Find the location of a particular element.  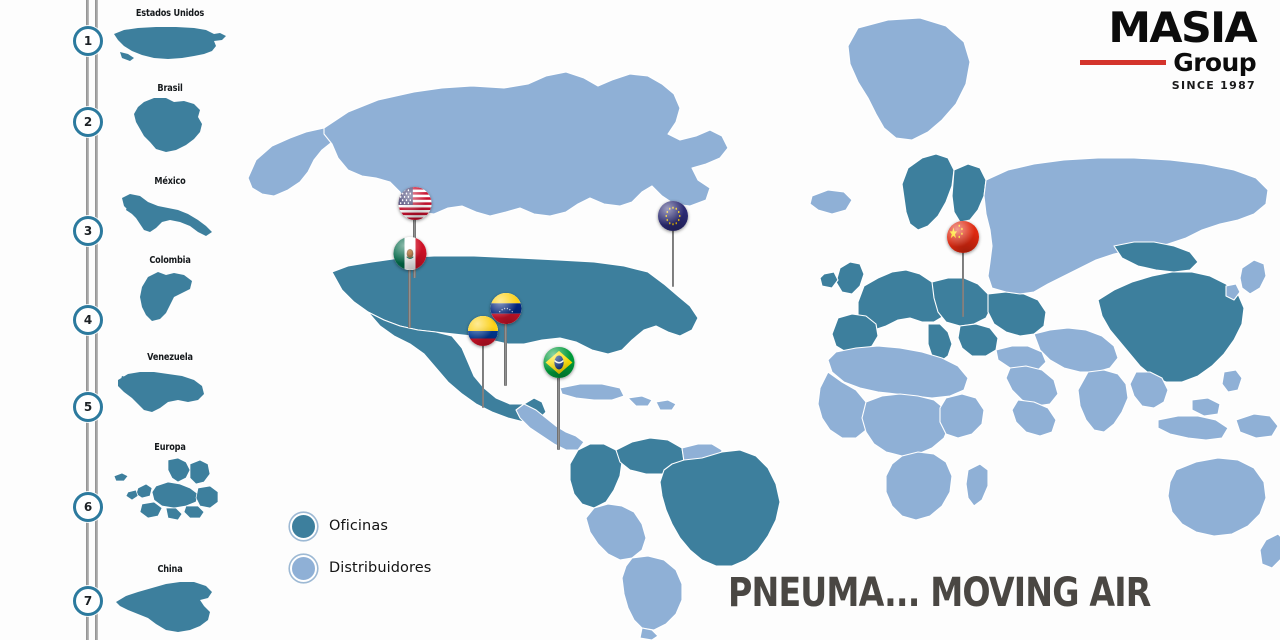

map-pin-brazil is located at coordinates (558, 398).